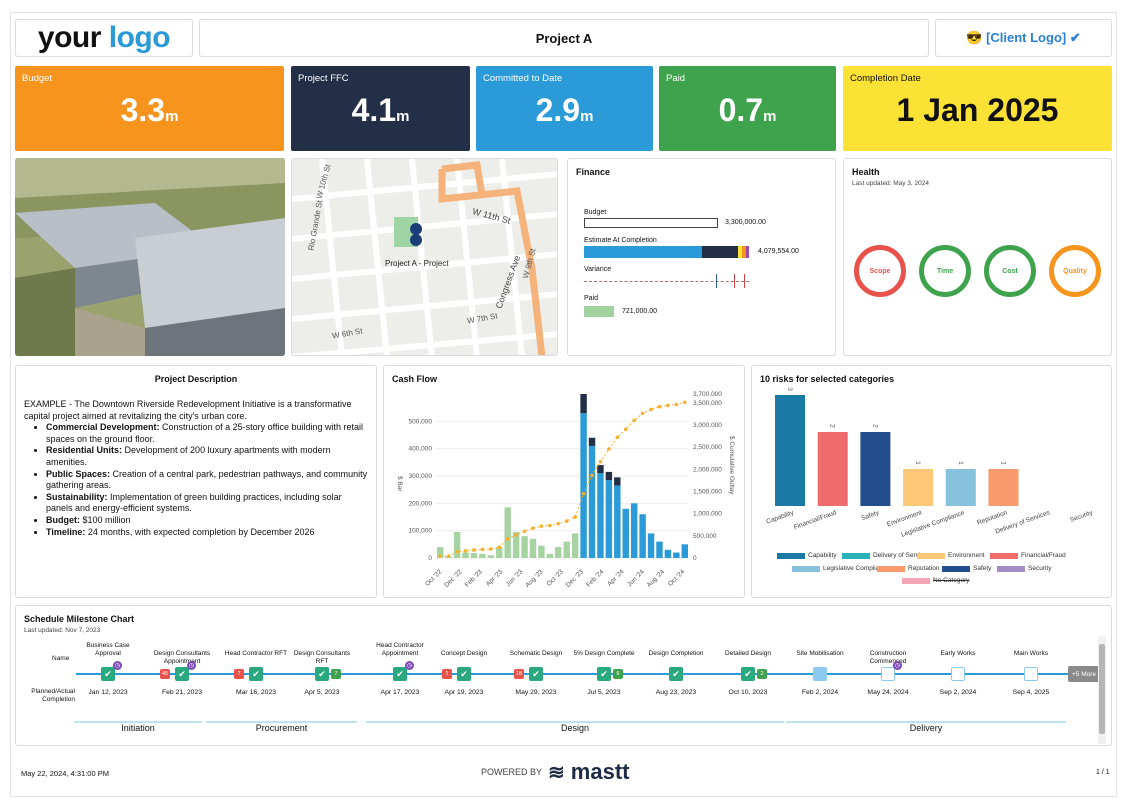 The image size is (1127, 810). What do you see at coordinates (53, 695) in the screenshot?
I see `schedule-date-label: Planned/Actual Completion` at bounding box center [53, 695].